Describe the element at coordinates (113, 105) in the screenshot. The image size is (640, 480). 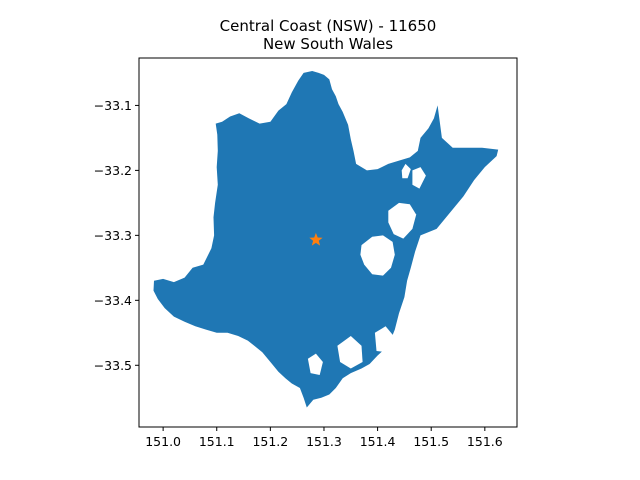
I see `y-tick-label: −33.1` at that location.